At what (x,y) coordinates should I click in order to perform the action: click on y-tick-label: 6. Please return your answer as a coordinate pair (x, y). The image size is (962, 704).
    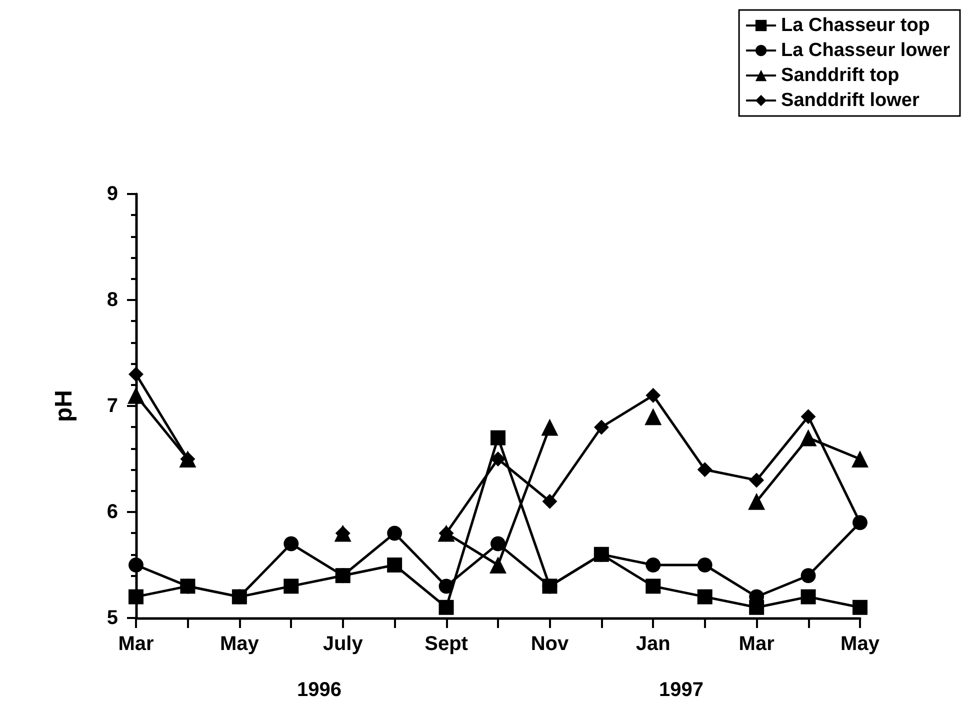
    Looking at the image, I should click on (112, 512).